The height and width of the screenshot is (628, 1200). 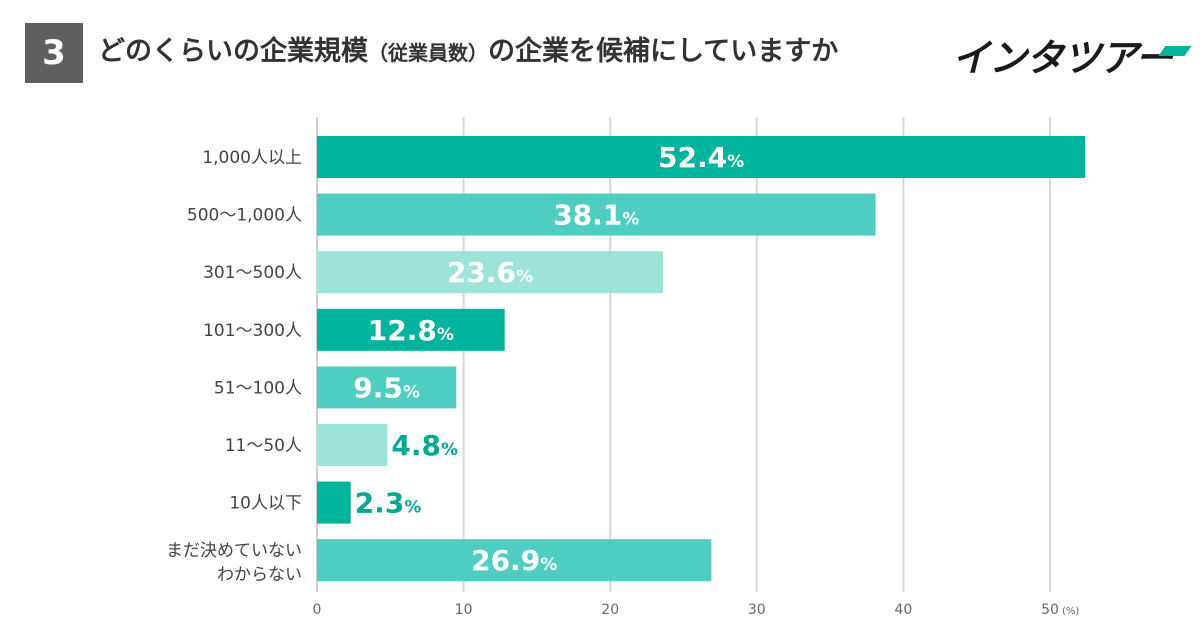 I want to click on tick-label: 10, so click(x=464, y=610).